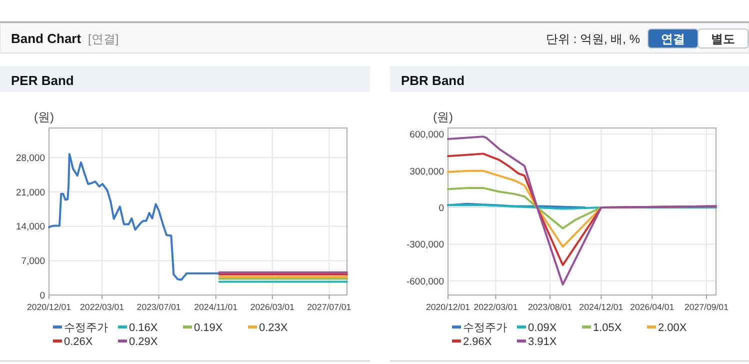 This screenshot has height=364, width=749. What do you see at coordinates (723, 39) in the screenshot?
I see `text: 별도` at bounding box center [723, 39].